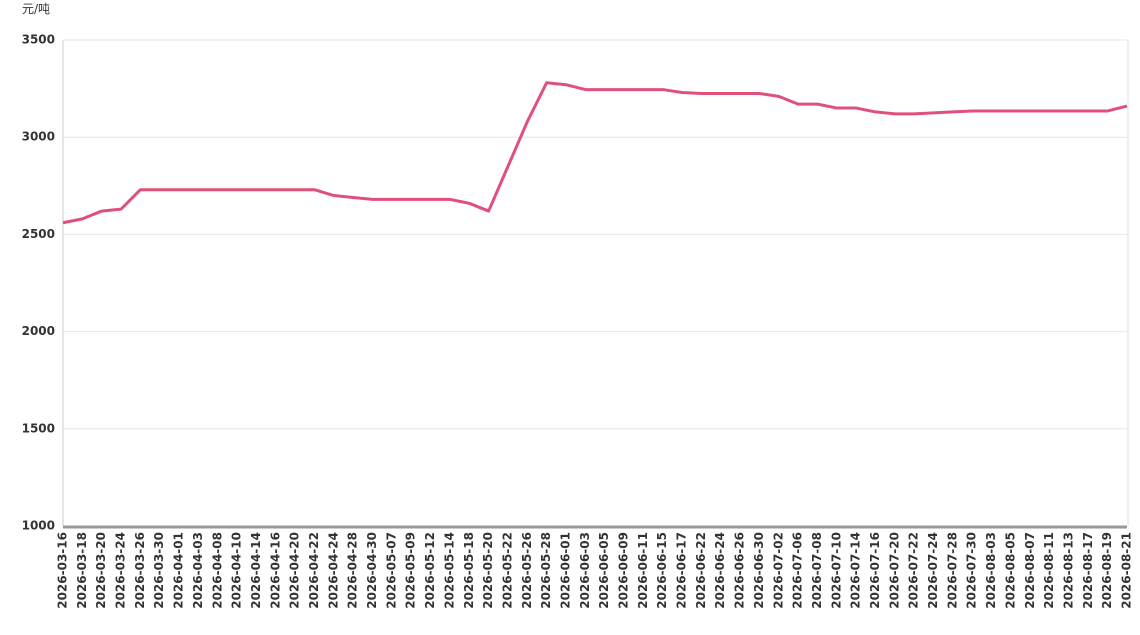 Image resolution: width=1140 pixels, height=635 pixels. What do you see at coordinates (63, 570) in the screenshot?
I see `x-tick-label: 2026-03-16` at bounding box center [63, 570].